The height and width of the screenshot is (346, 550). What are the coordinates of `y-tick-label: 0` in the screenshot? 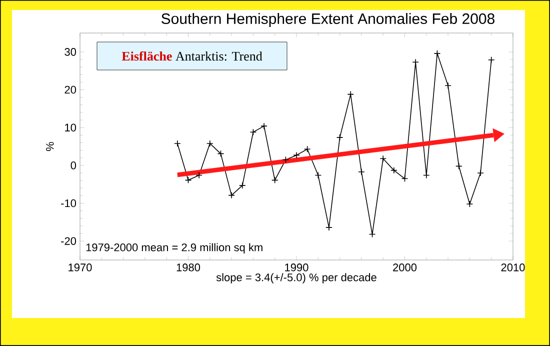 It's located at (73, 166).